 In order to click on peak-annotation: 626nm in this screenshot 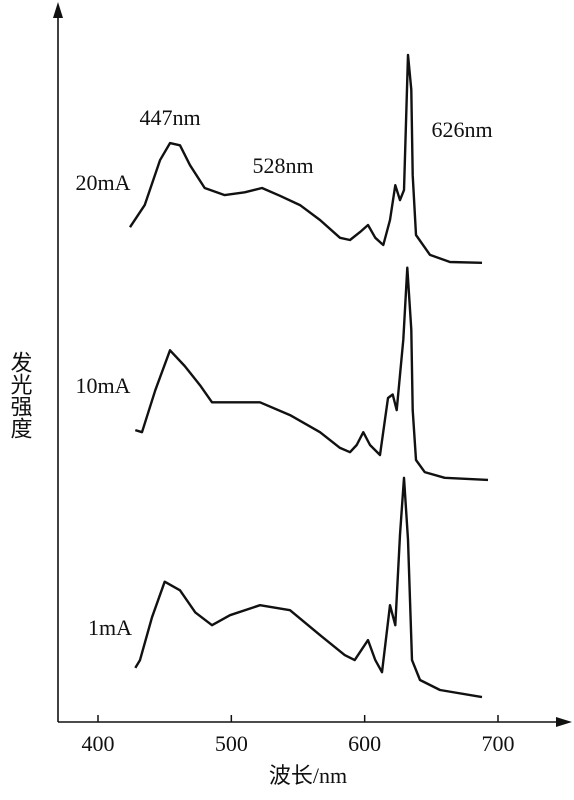, I will do `click(461, 129)`.